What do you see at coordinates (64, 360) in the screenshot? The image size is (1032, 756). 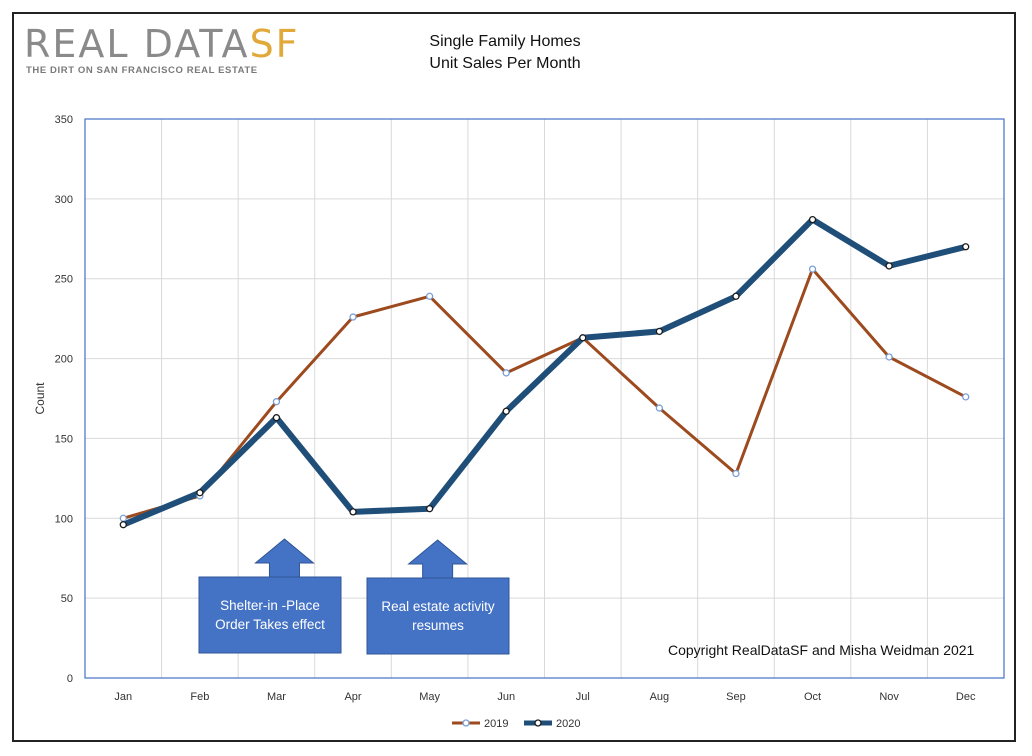 I see `y-tick-label: 200` at bounding box center [64, 360].